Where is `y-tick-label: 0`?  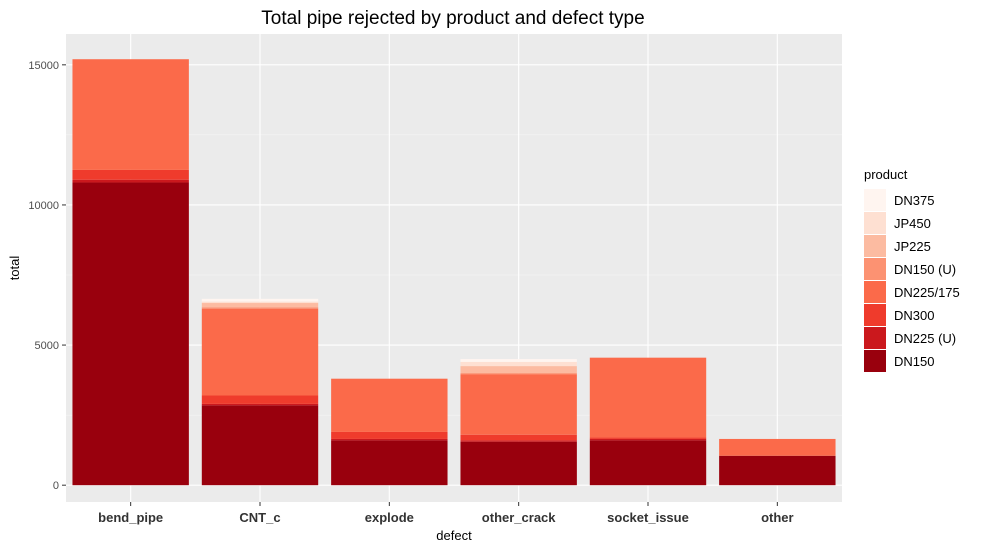 y-tick-label: 0 is located at coordinates (56, 486).